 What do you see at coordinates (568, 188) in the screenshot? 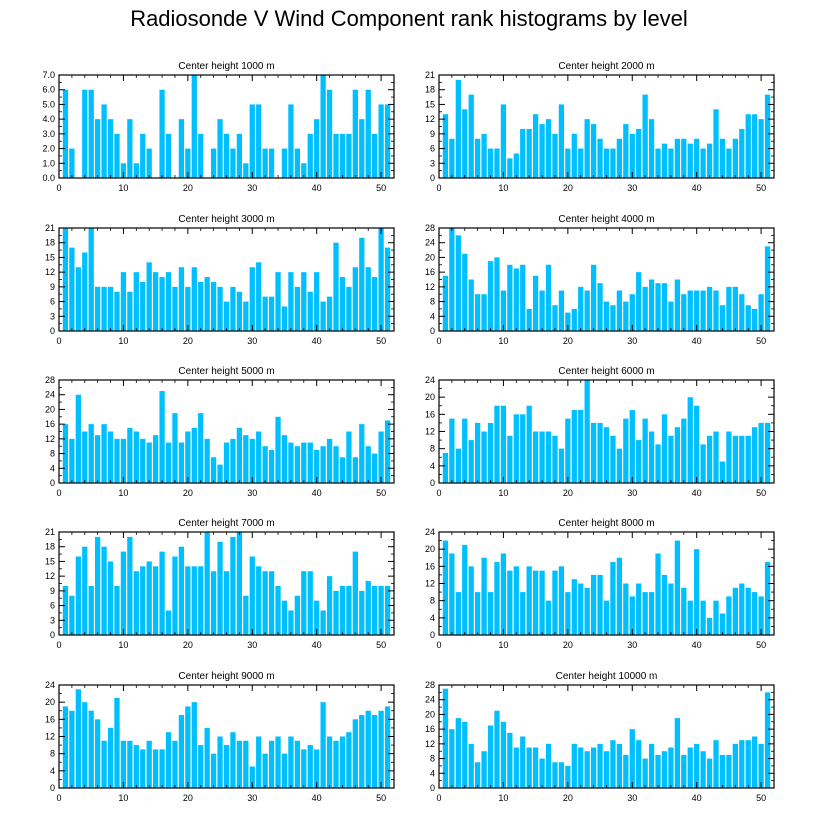
I see `x-tick-label: 20` at bounding box center [568, 188].